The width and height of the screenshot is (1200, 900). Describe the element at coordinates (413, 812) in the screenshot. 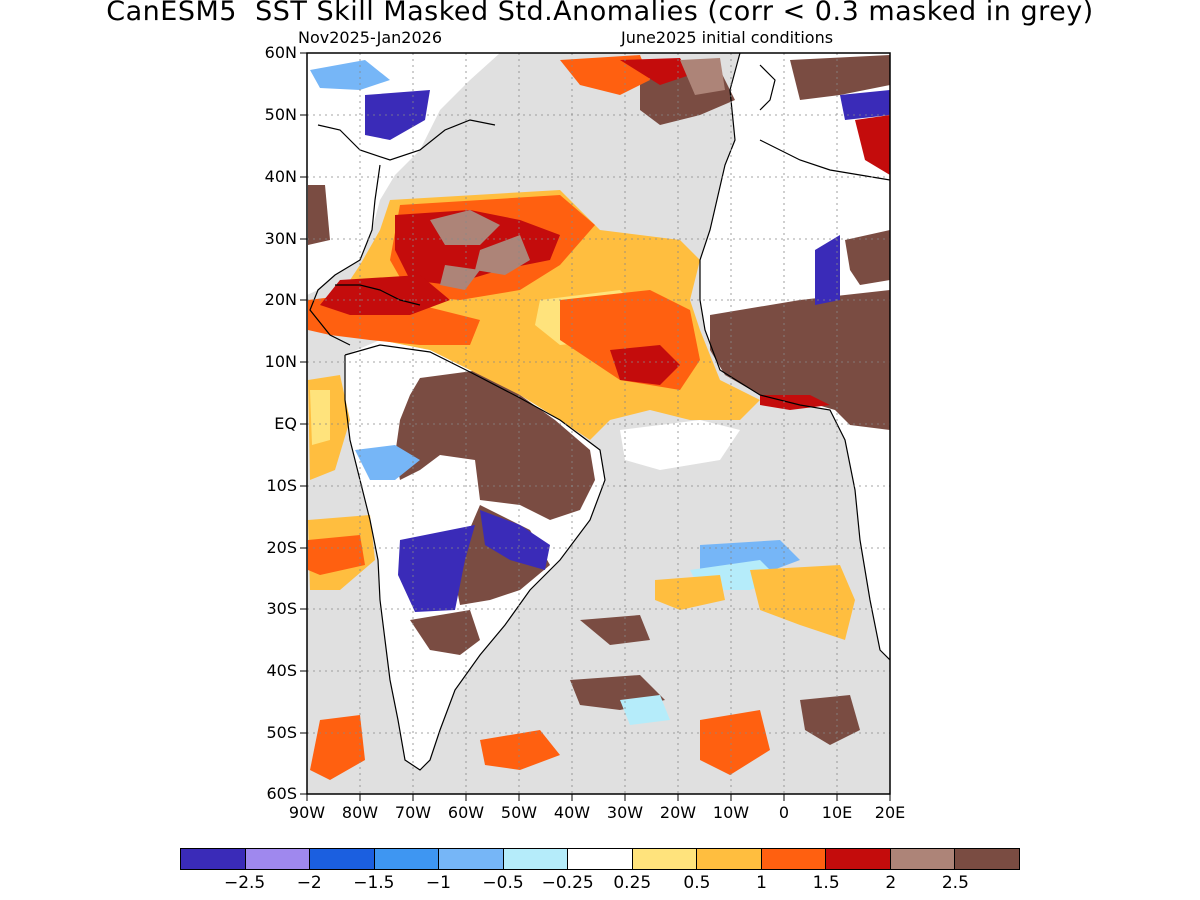

I see `lon-label-70w: 70W` at that location.